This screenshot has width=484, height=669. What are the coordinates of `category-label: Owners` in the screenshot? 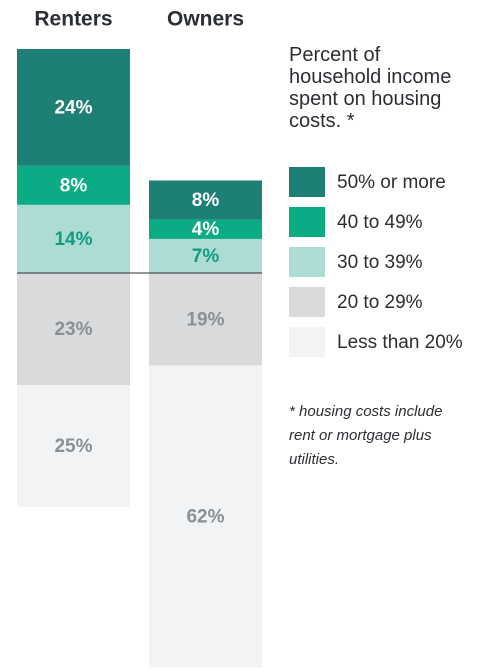 It's located at (205, 19).